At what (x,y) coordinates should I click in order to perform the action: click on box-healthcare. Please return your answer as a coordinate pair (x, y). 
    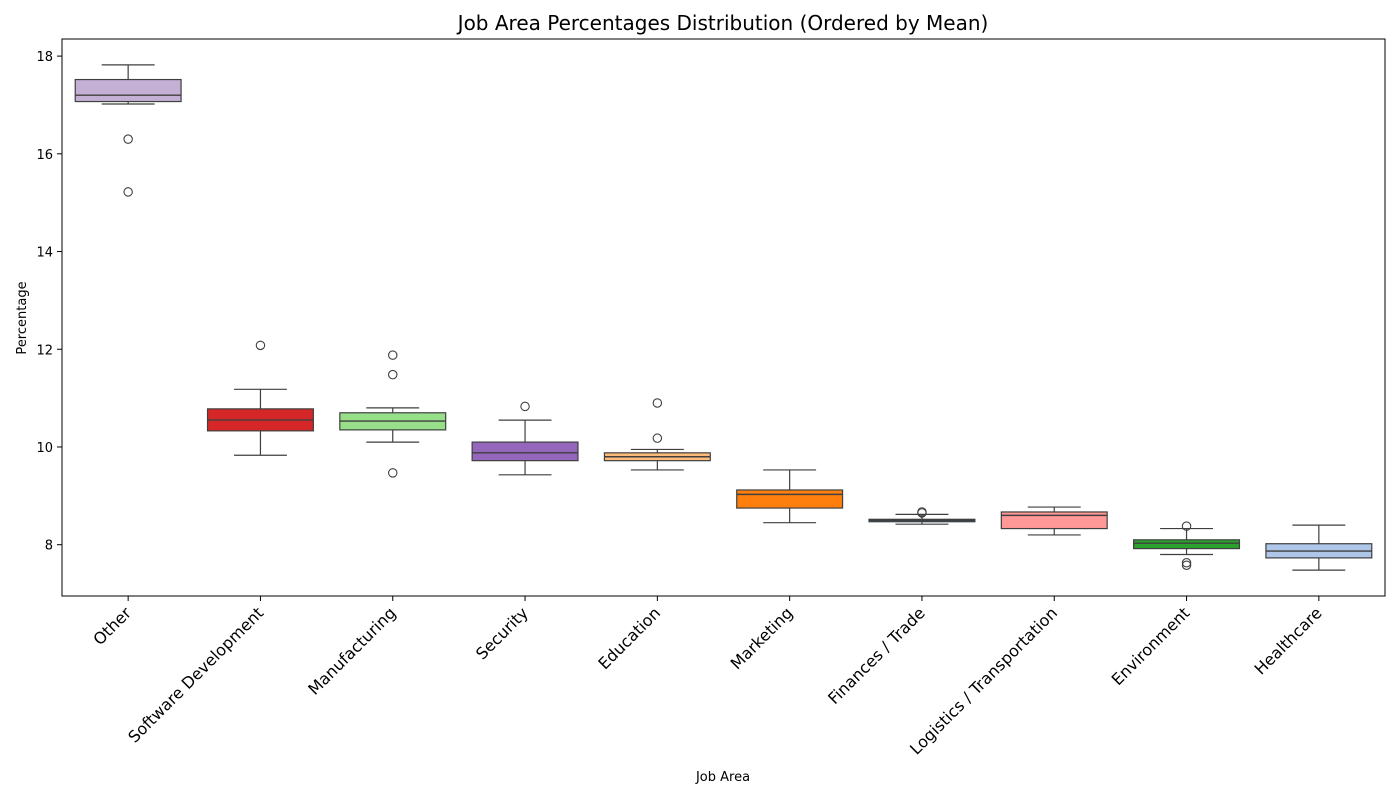
    Looking at the image, I should click on (1319, 547).